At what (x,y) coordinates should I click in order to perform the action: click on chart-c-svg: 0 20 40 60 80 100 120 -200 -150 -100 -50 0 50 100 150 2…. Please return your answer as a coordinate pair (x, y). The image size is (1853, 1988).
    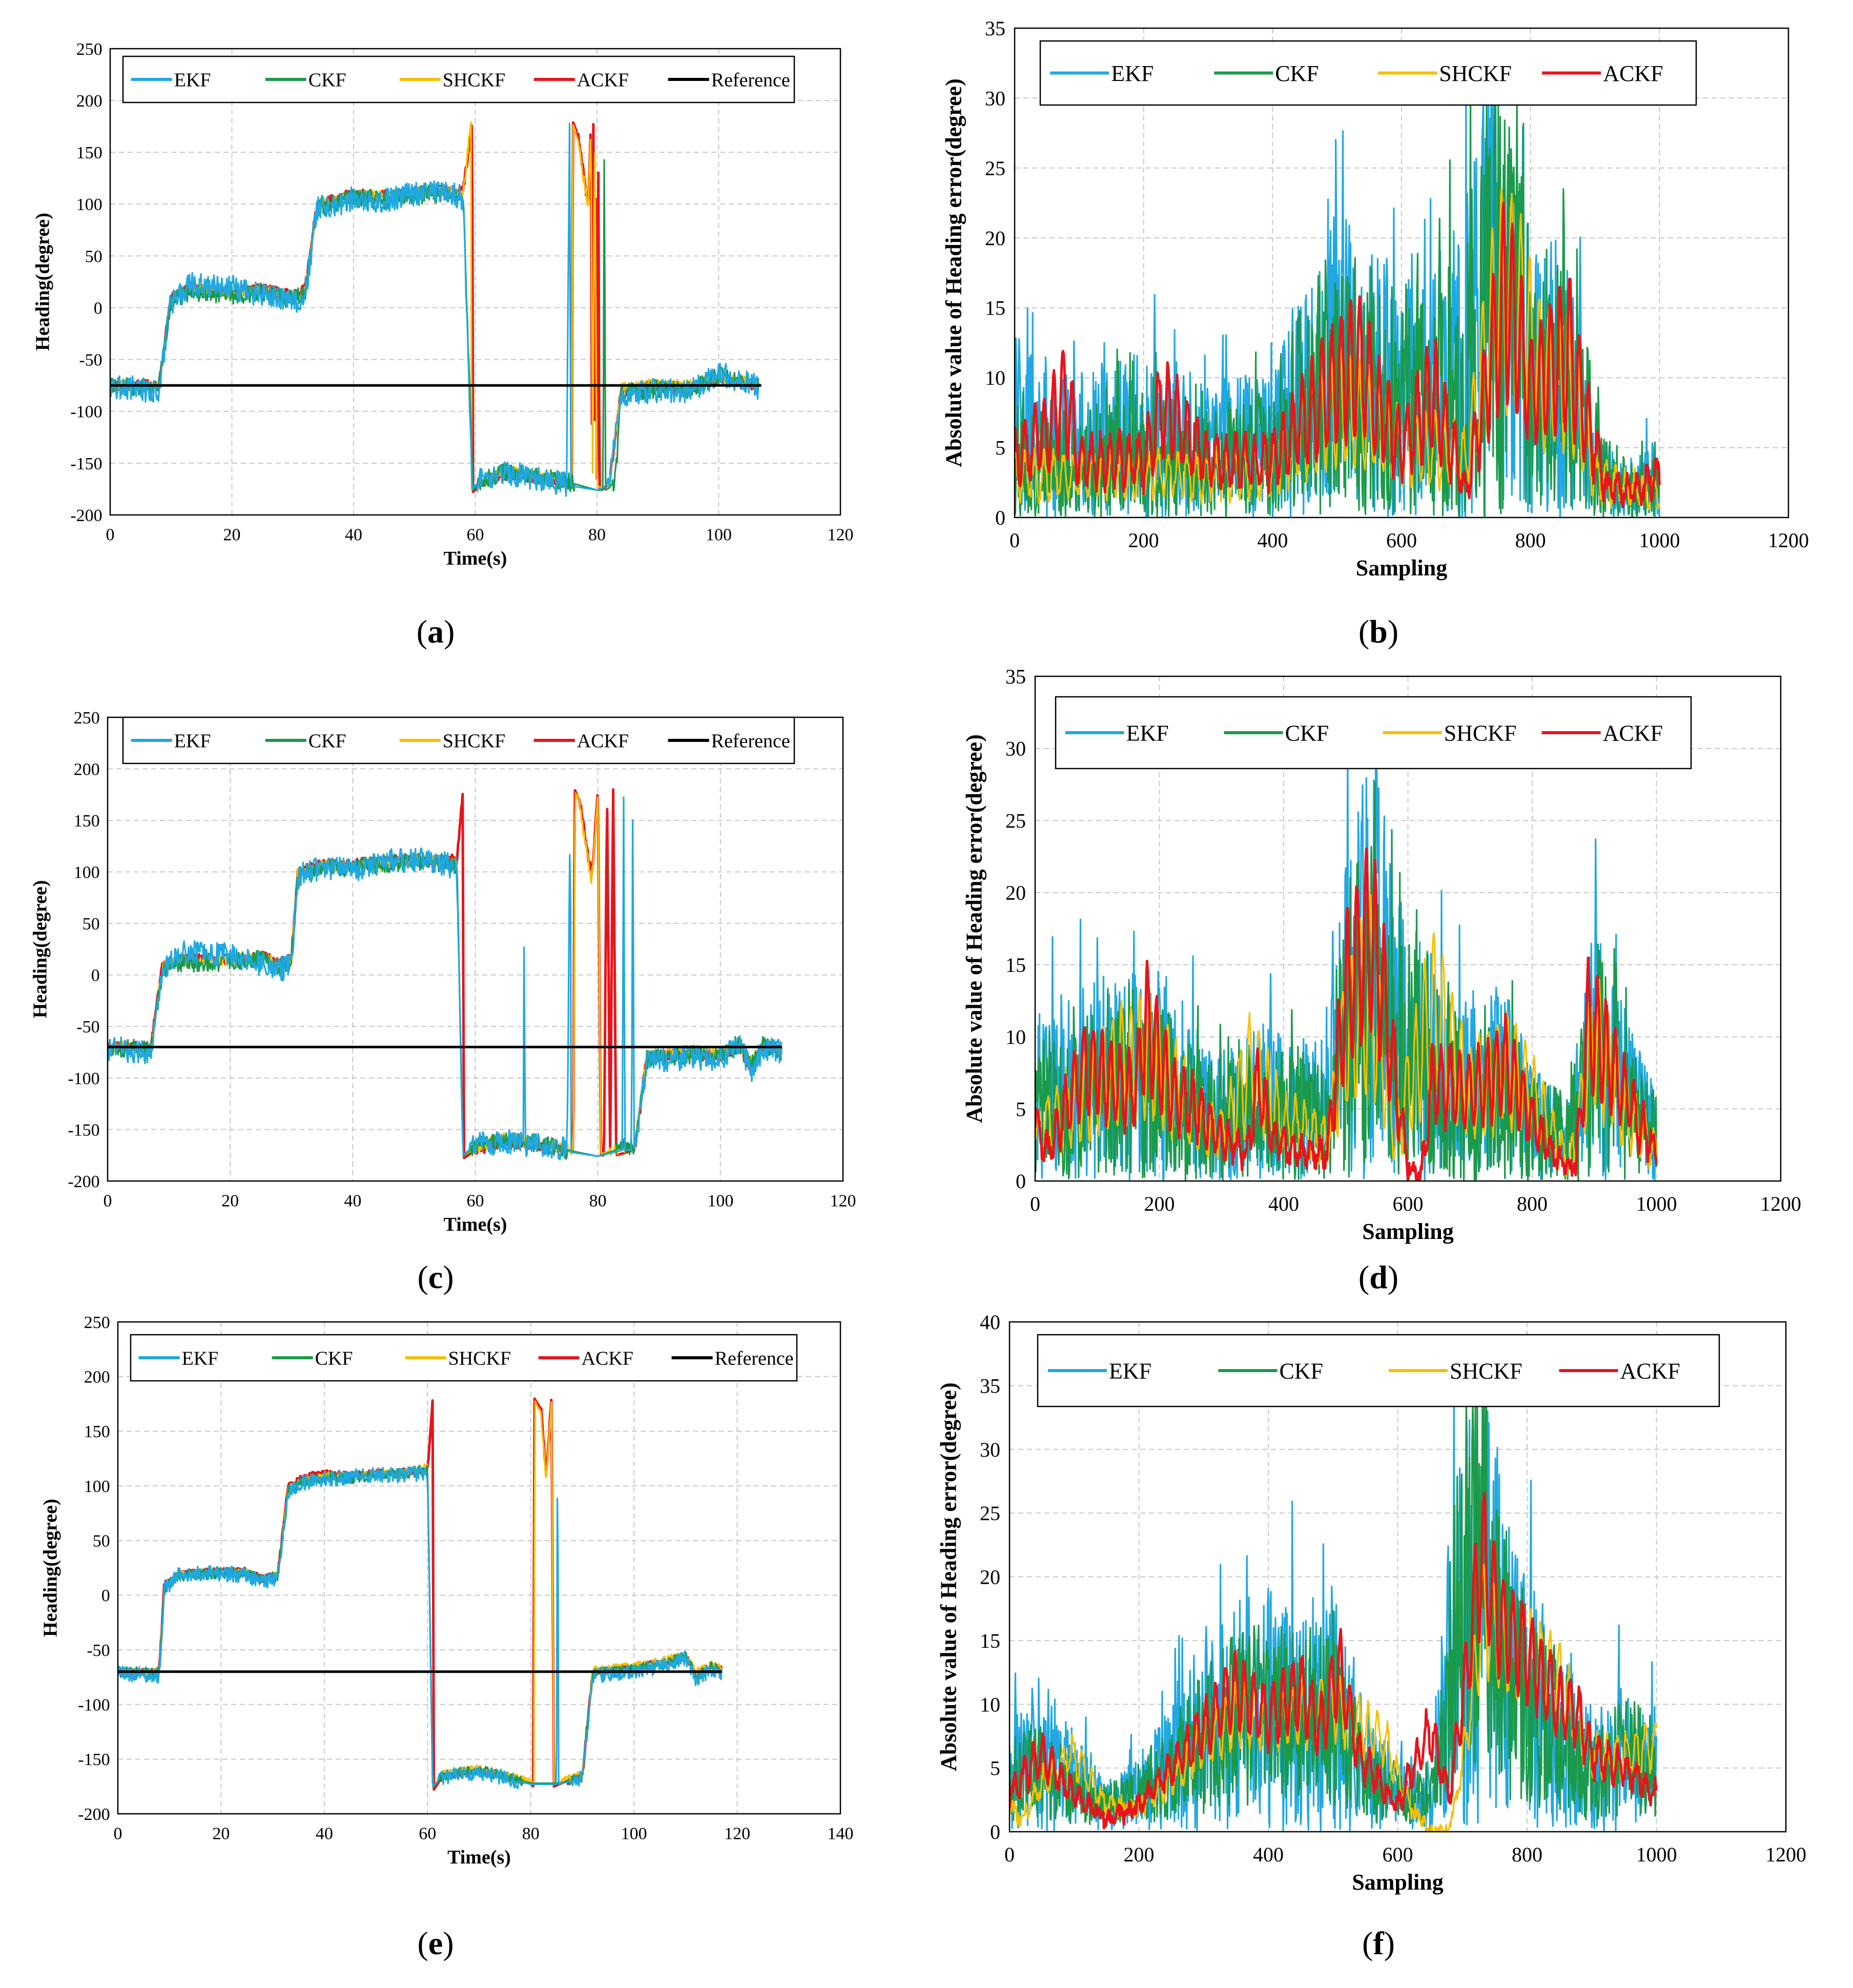
    Looking at the image, I should click on (443, 972).